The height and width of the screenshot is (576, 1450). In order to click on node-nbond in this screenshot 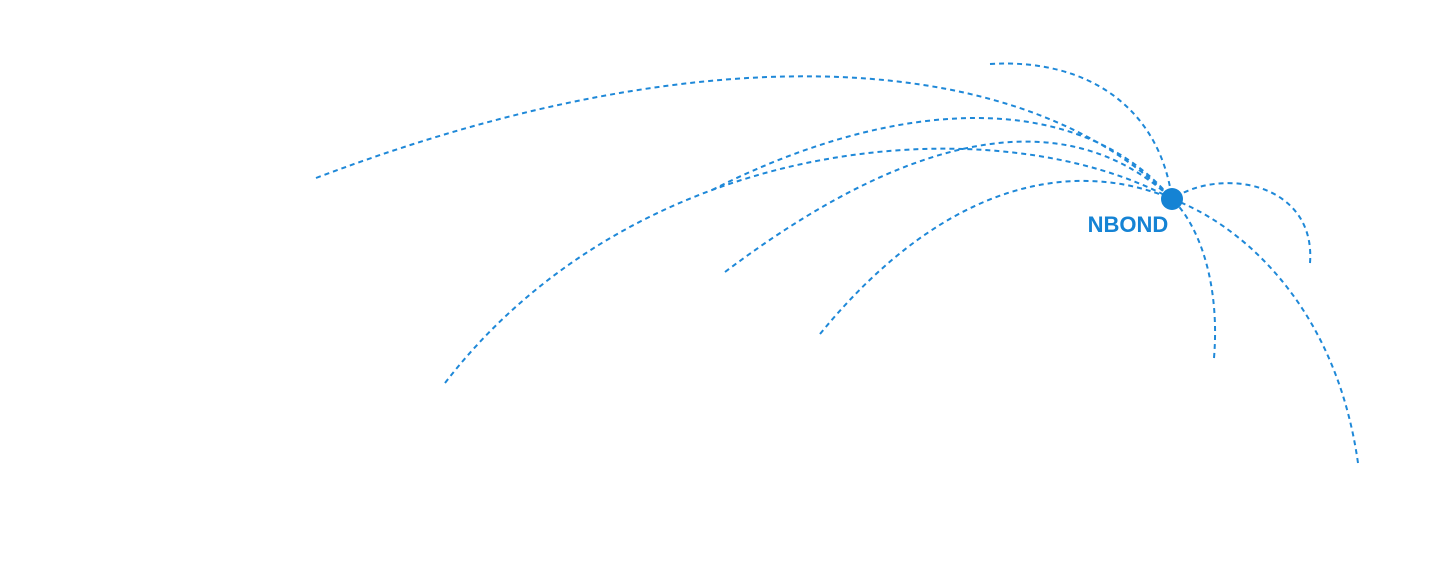, I will do `click(1172, 199)`.